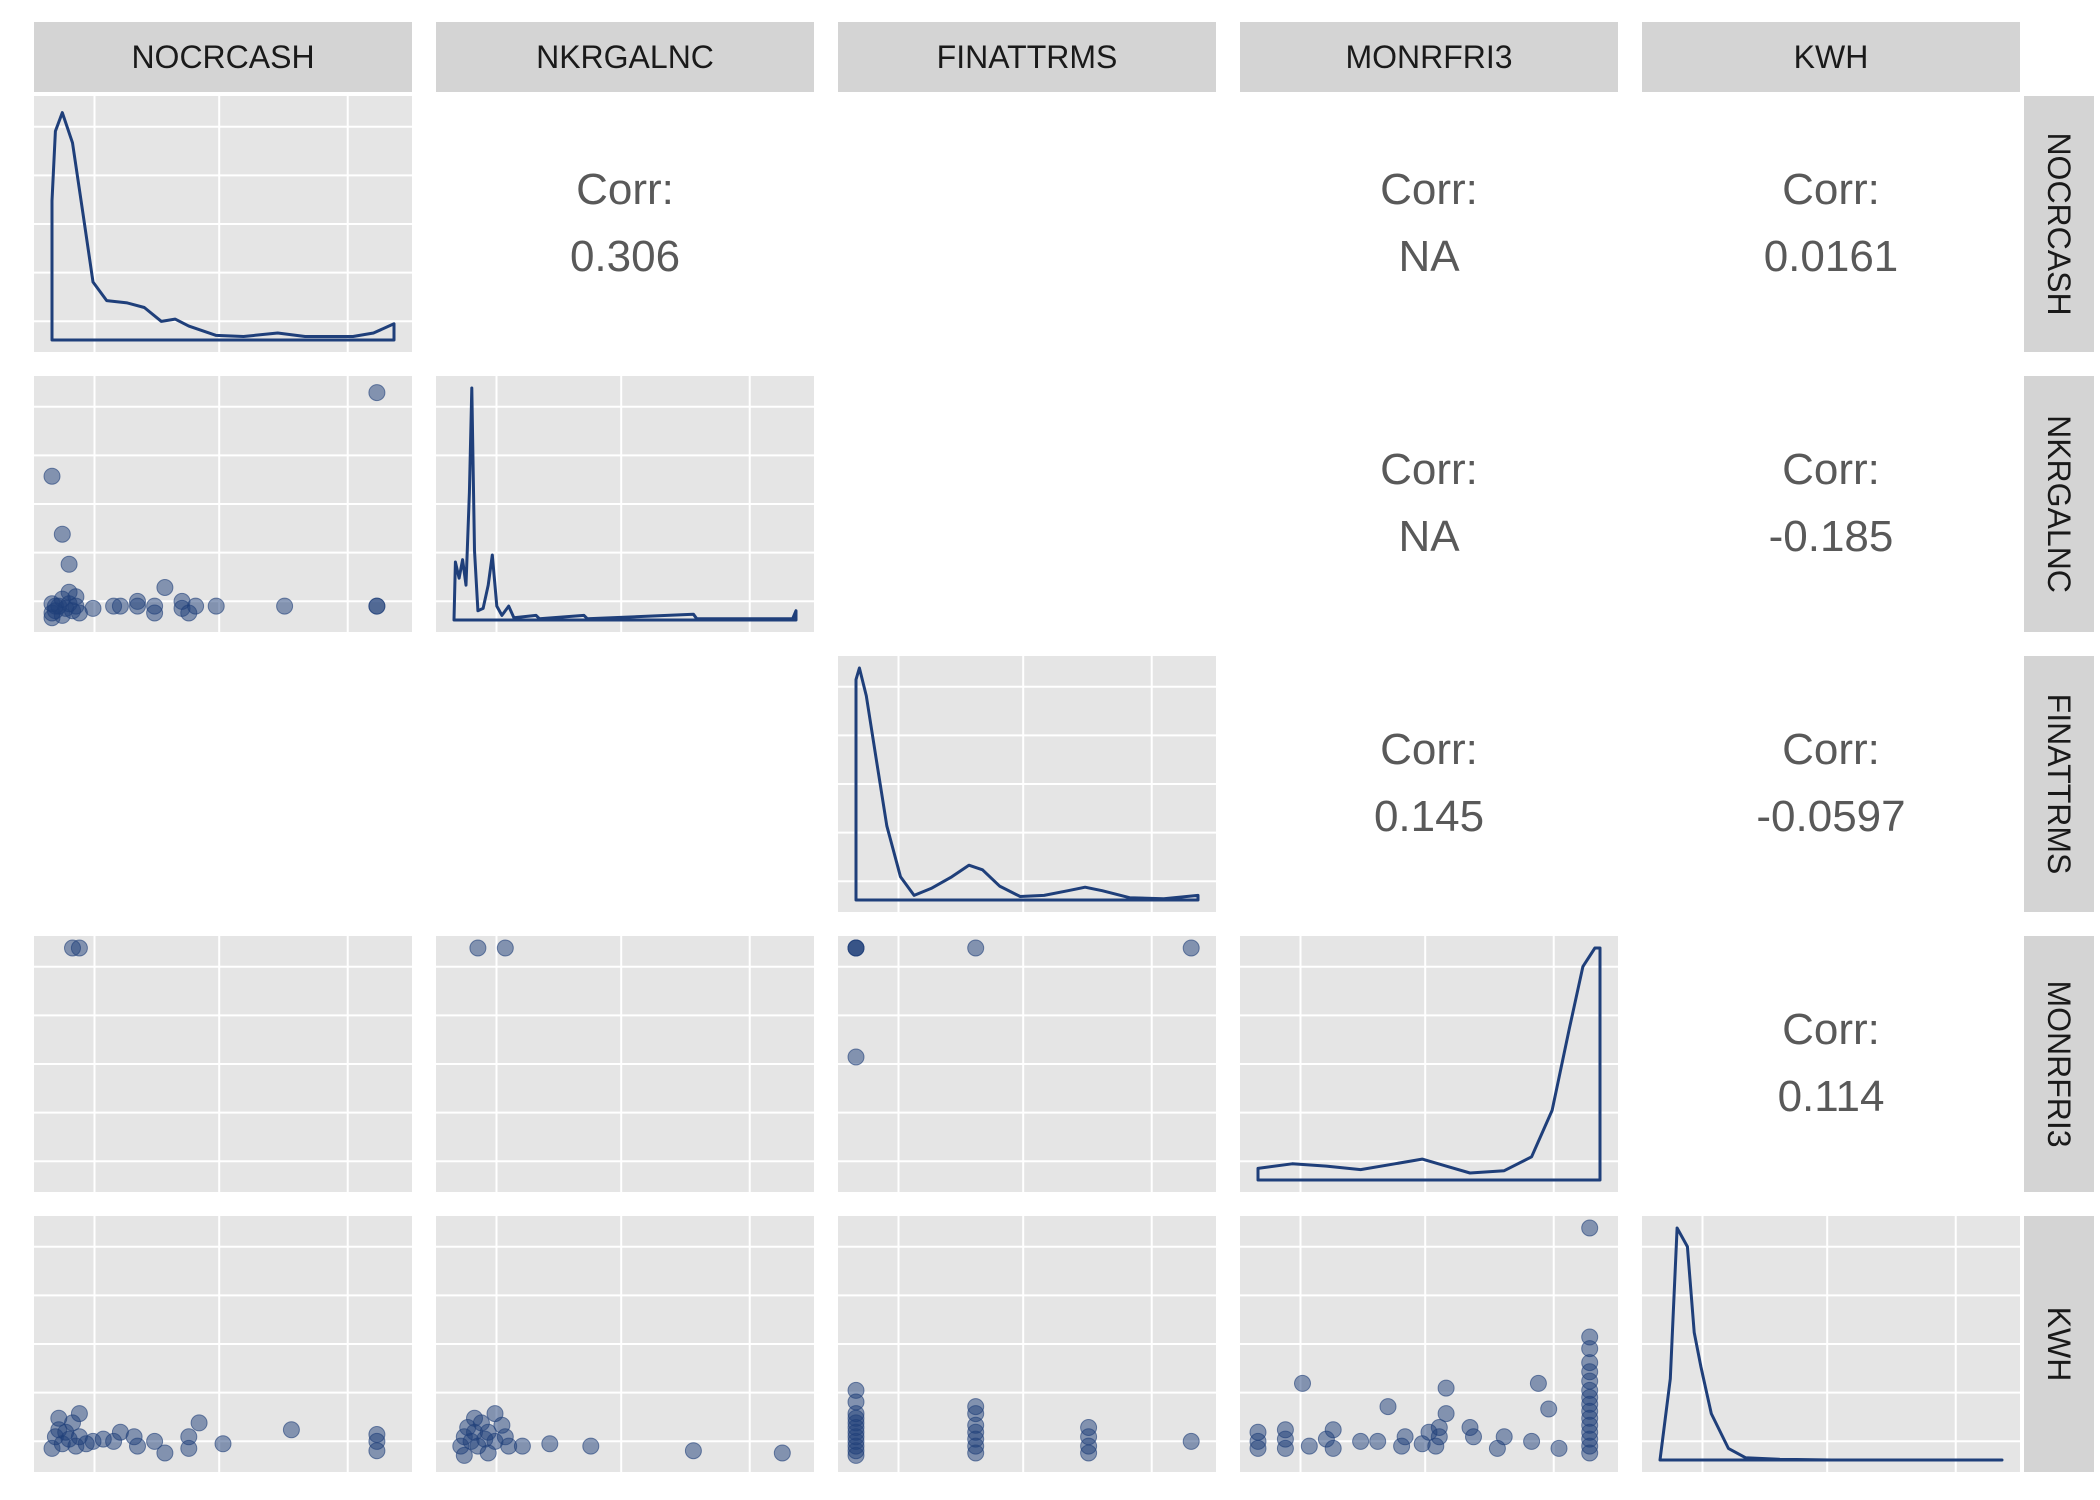  Describe the element at coordinates (1831, 1029) in the screenshot. I see `corr-monrfri3-kwh-label: Corr:` at that location.